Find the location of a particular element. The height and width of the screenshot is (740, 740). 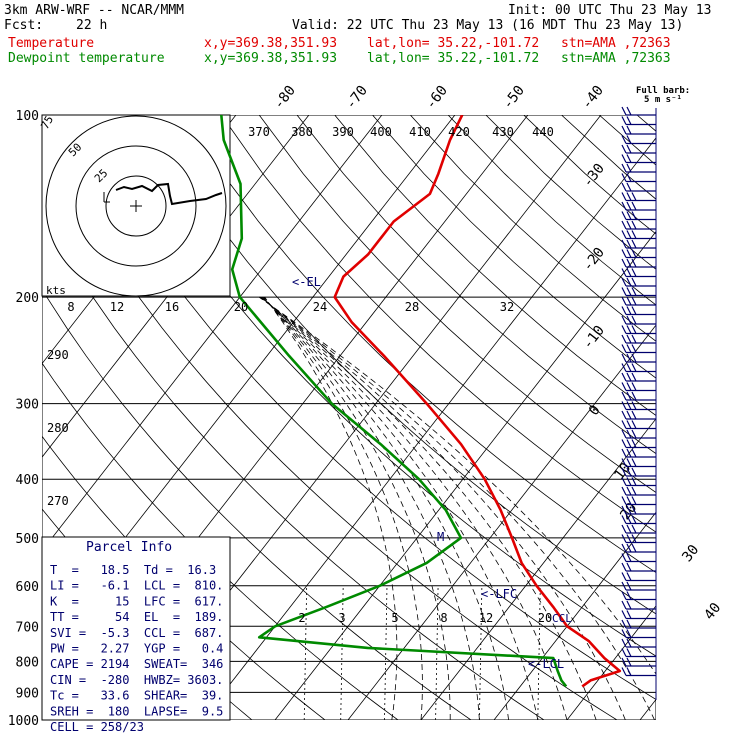

hodograph-ring-label: 75 is located at coordinates (47, 123).